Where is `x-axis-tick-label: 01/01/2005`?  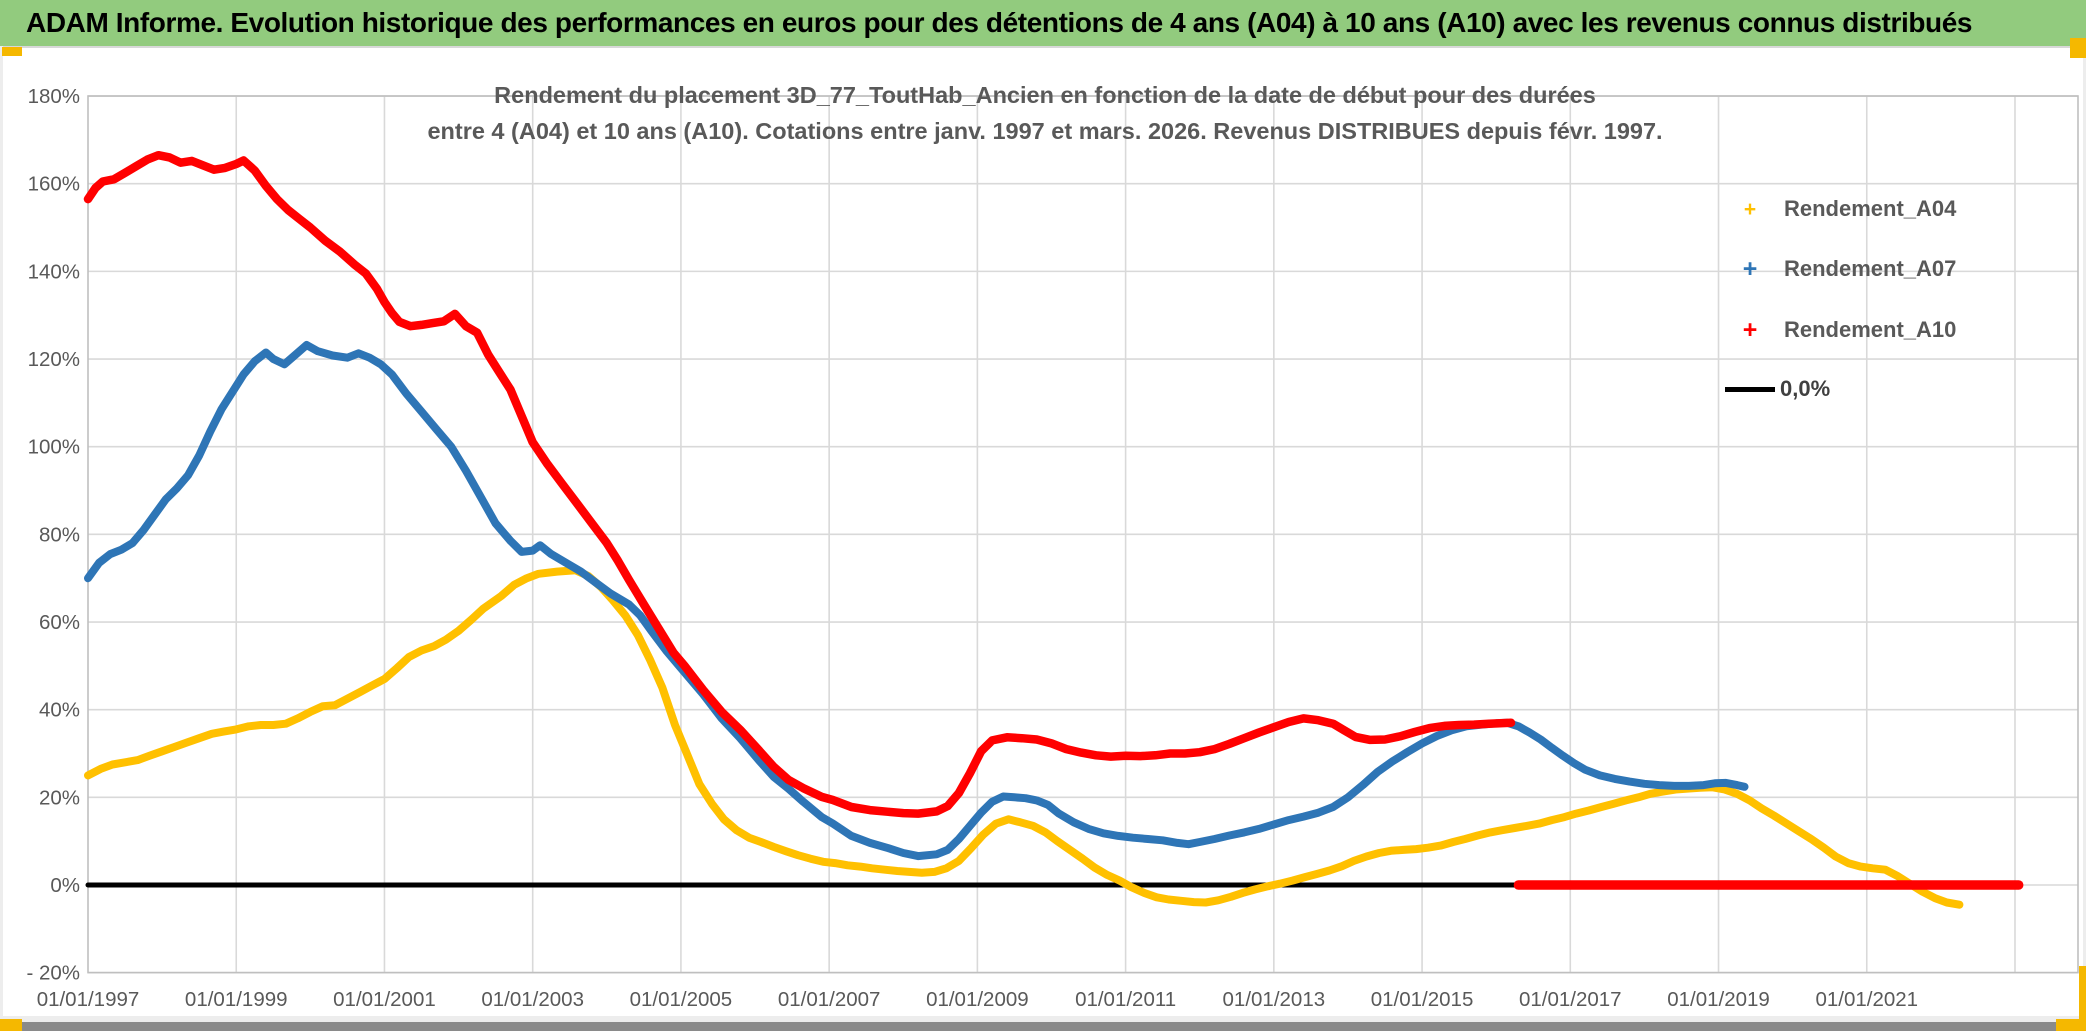
x-axis-tick-label: 01/01/2005 is located at coordinates (681, 999).